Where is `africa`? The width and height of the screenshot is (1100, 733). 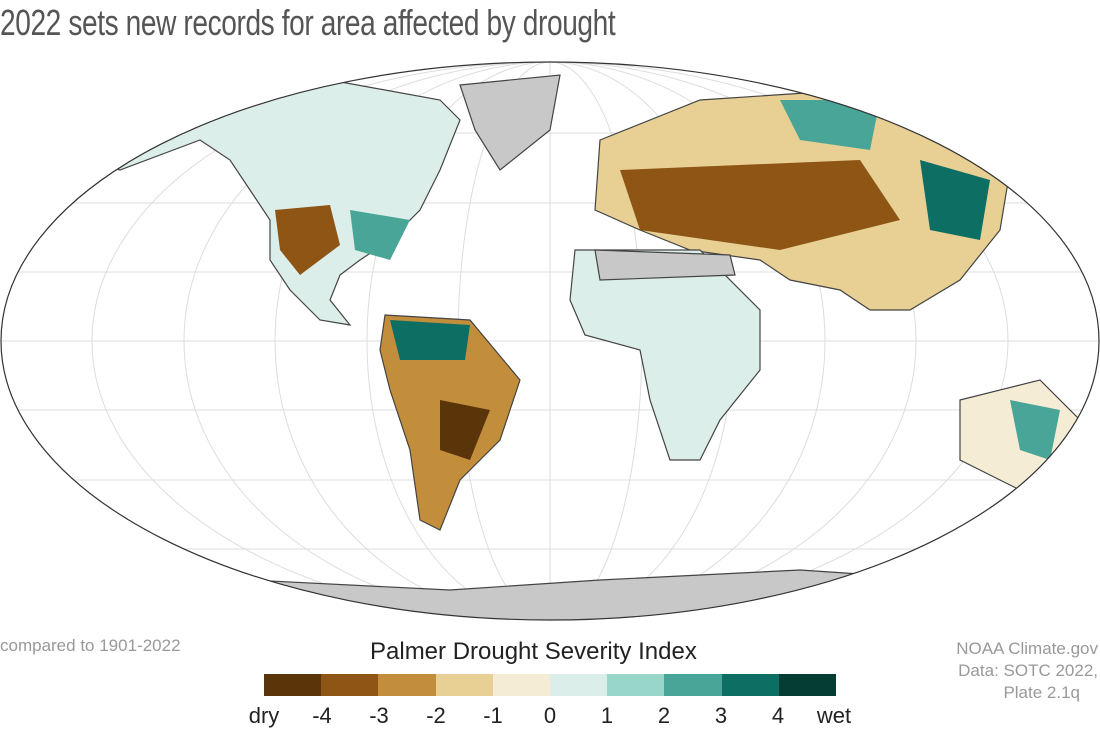
africa is located at coordinates (665, 355).